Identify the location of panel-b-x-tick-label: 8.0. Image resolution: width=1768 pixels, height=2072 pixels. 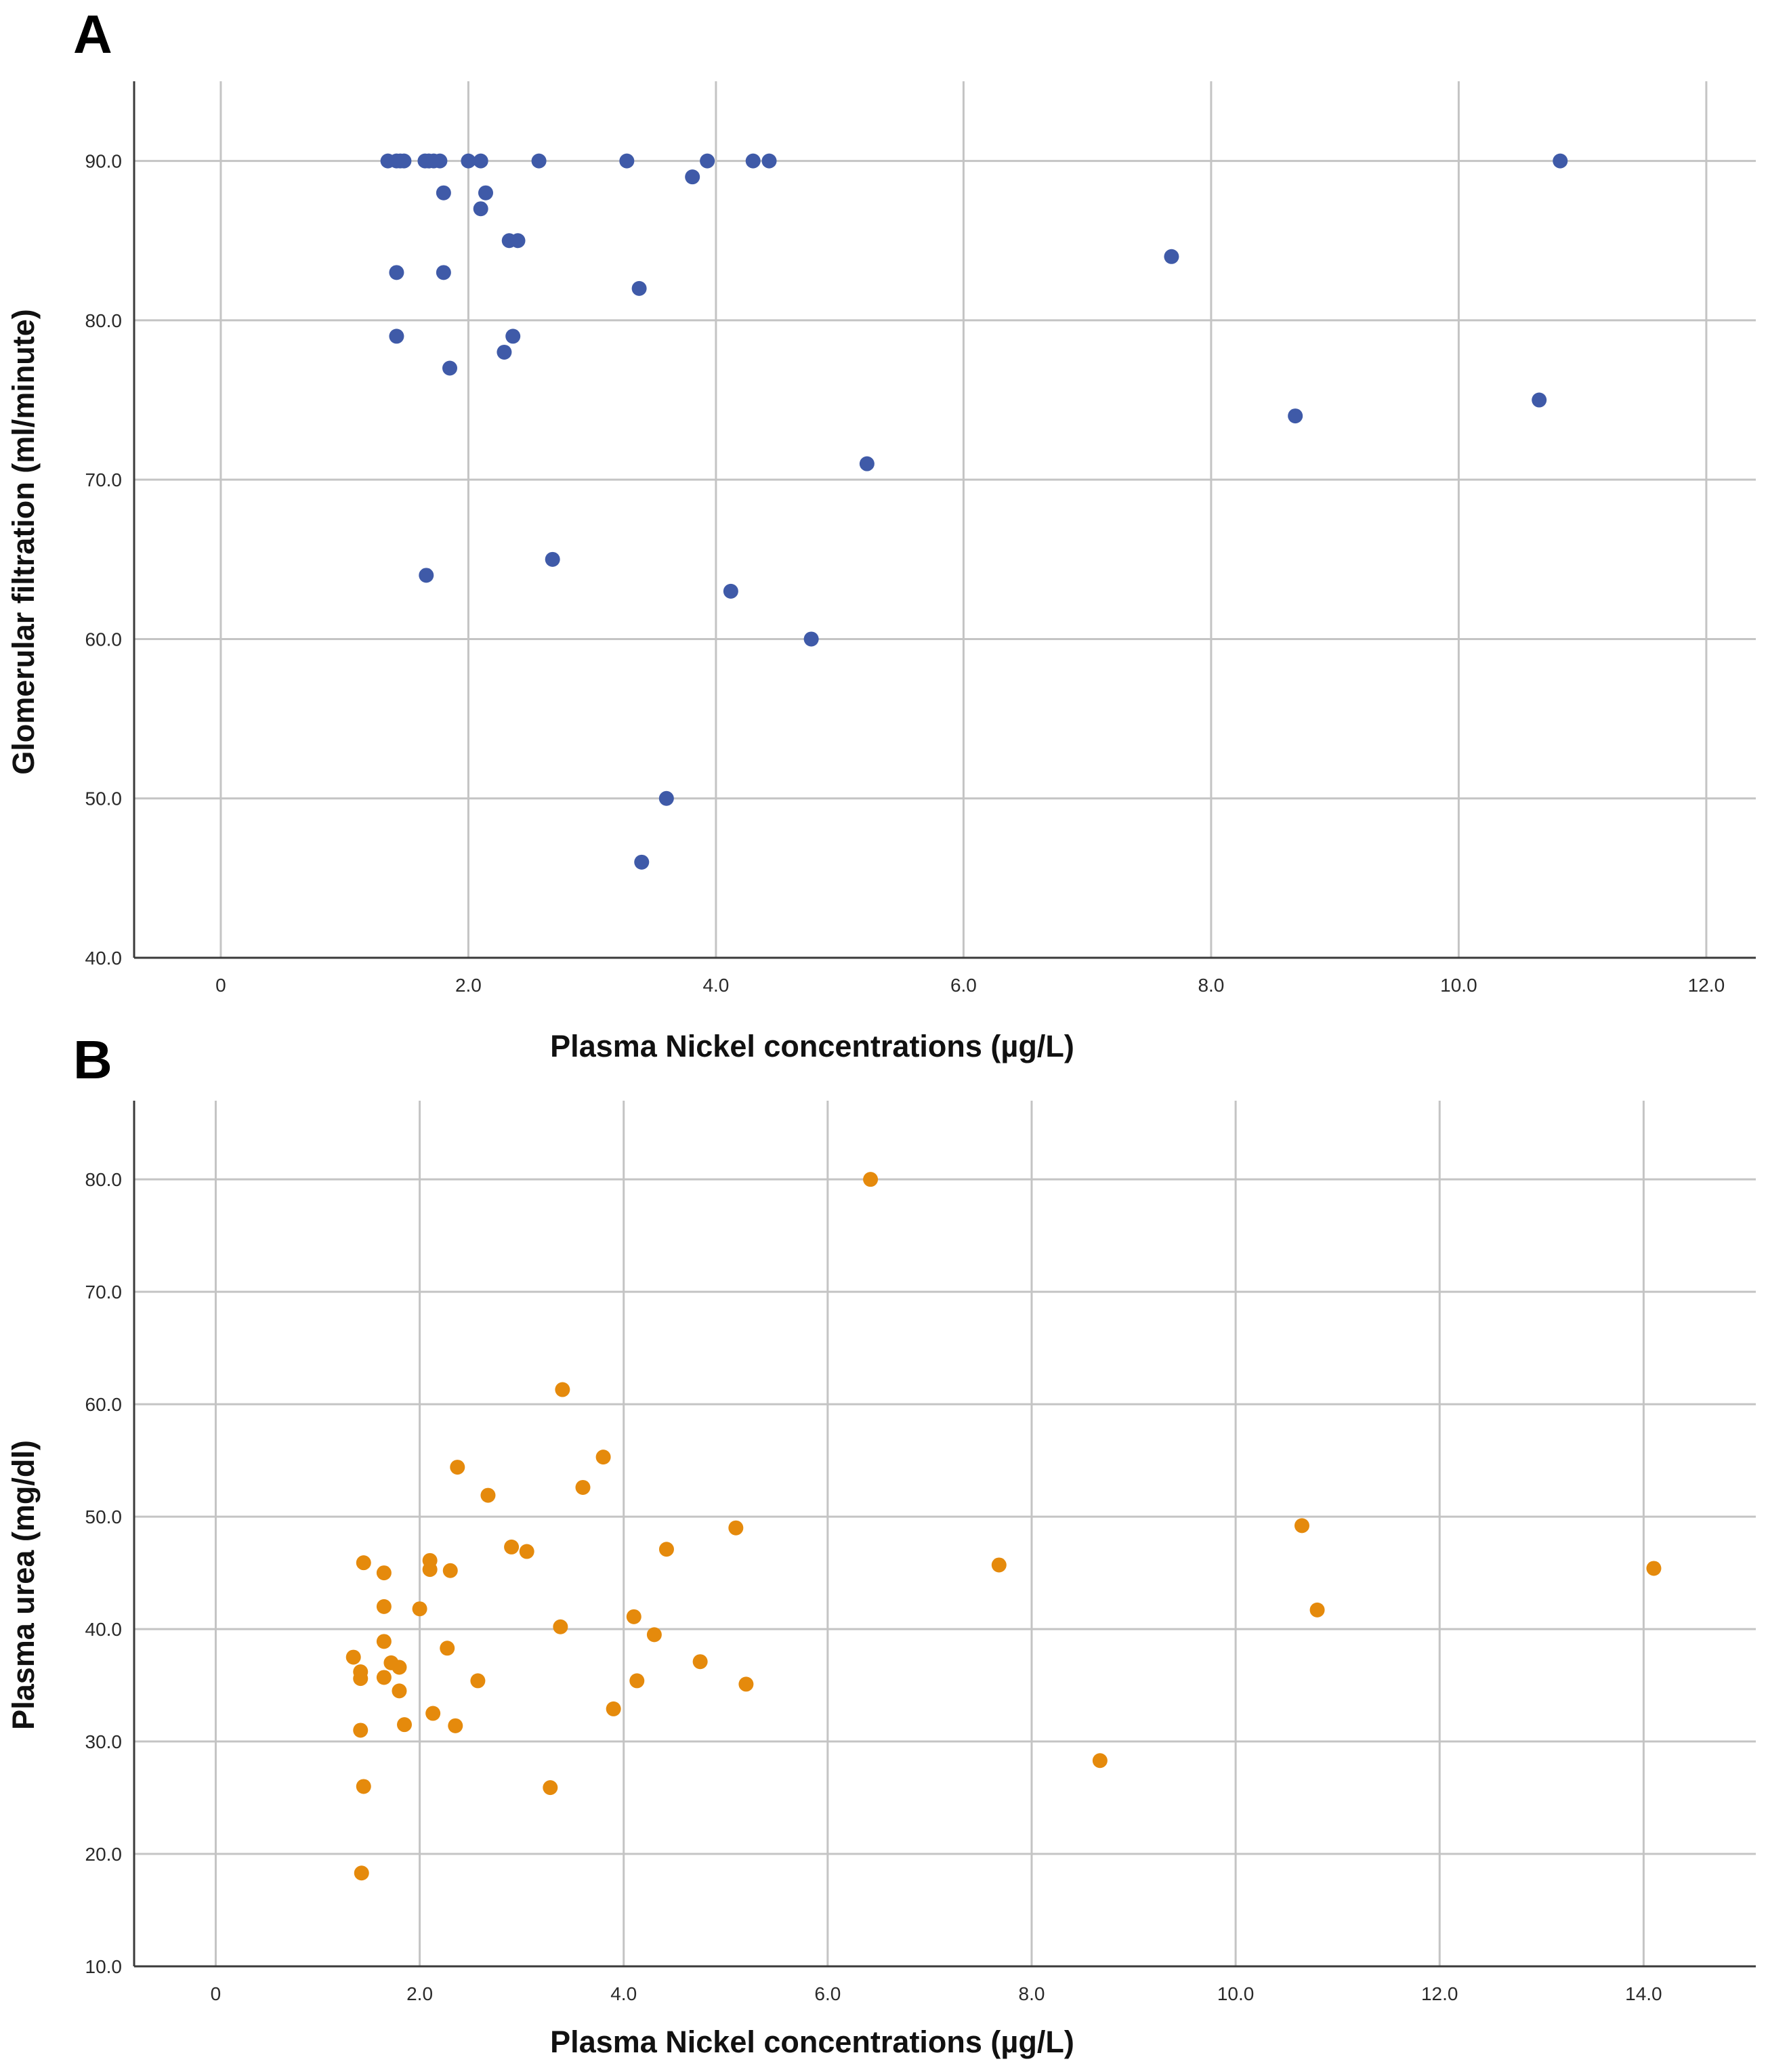
(1032, 1993).